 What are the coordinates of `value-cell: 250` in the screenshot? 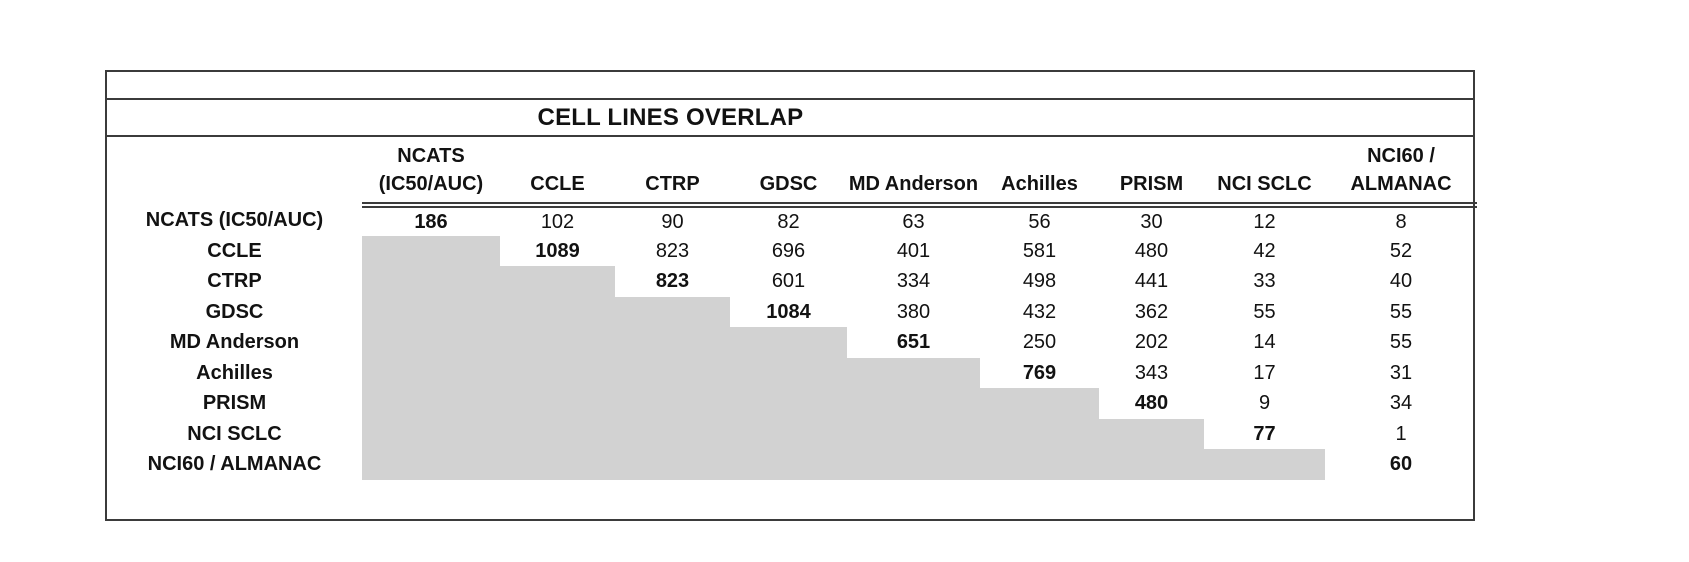 It's located at (1039, 342).